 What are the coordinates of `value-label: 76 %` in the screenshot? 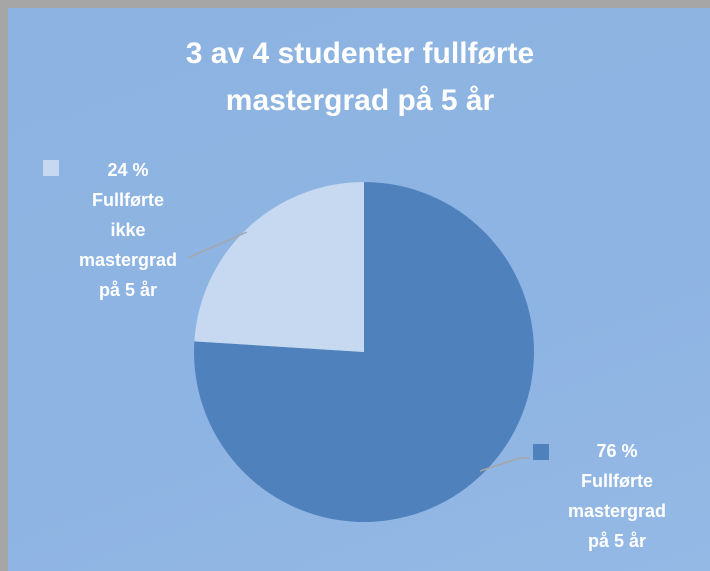 It's located at (617, 451).